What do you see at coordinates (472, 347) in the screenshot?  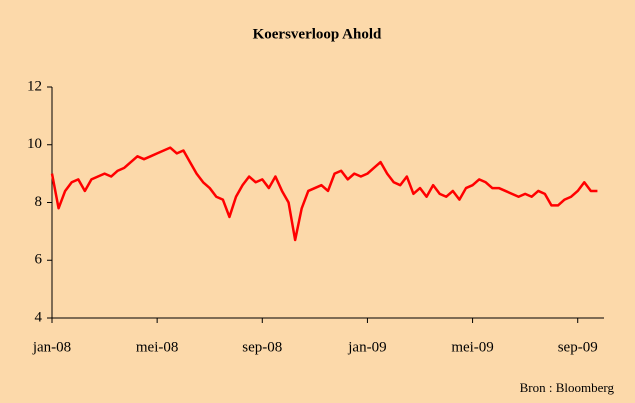 I see `x-tick-label: mei-09` at bounding box center [472, 347].